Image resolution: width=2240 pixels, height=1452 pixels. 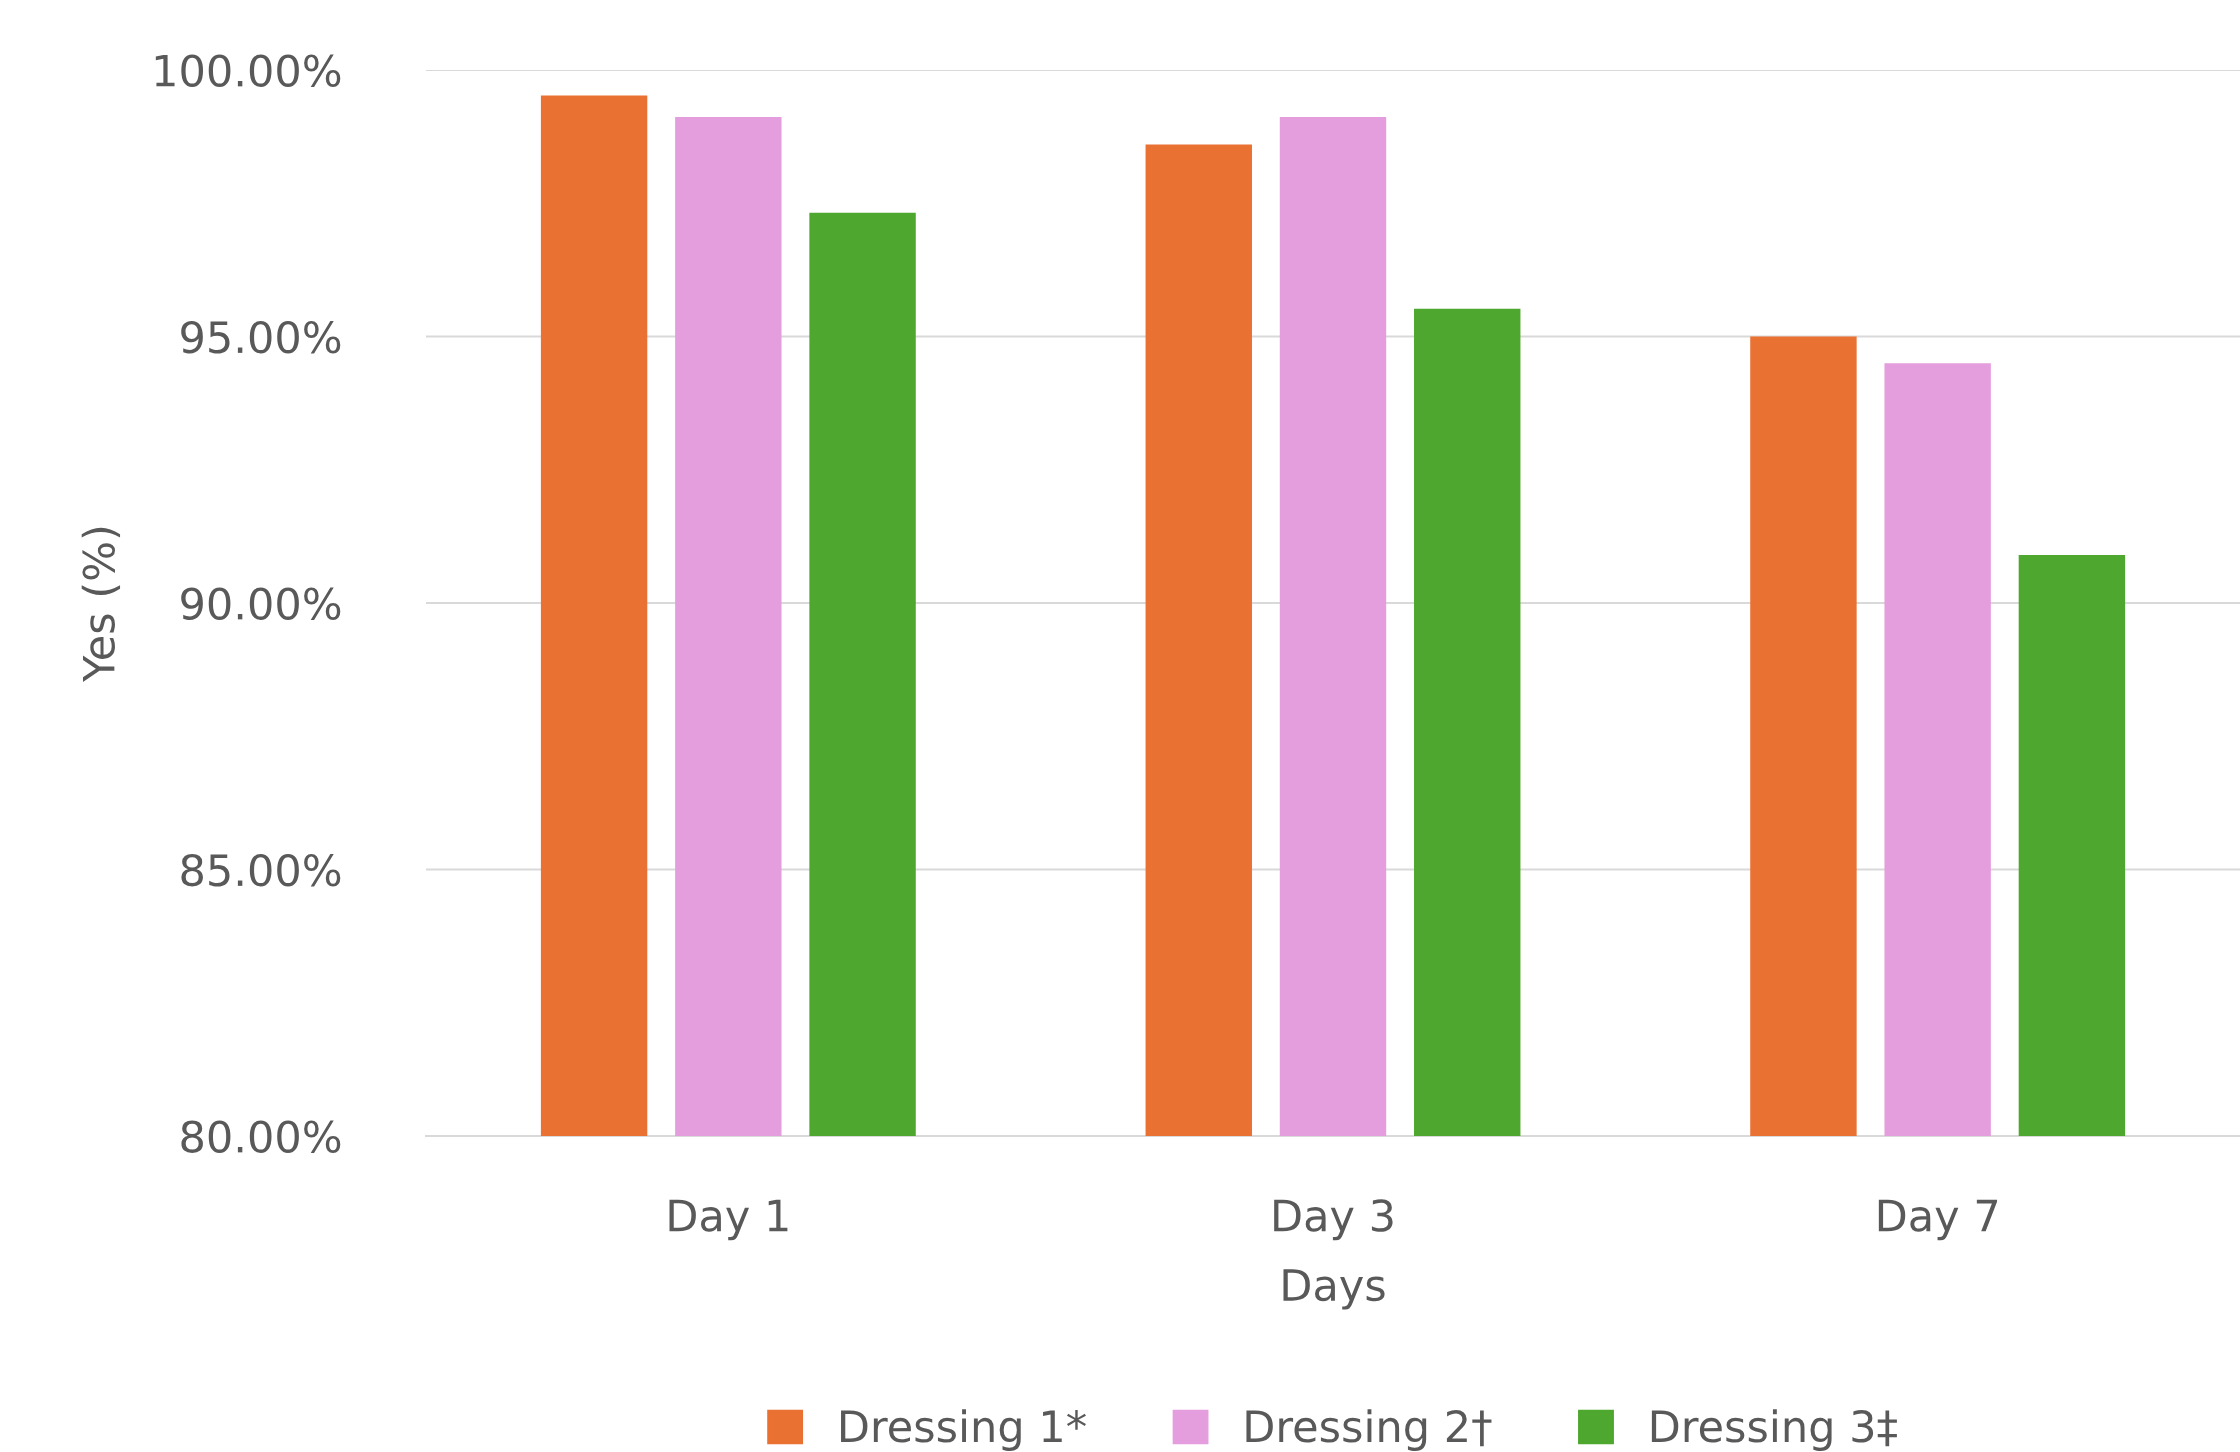 I want to click on legend-label: Dressing 1*, so click(x=963, y=1430).